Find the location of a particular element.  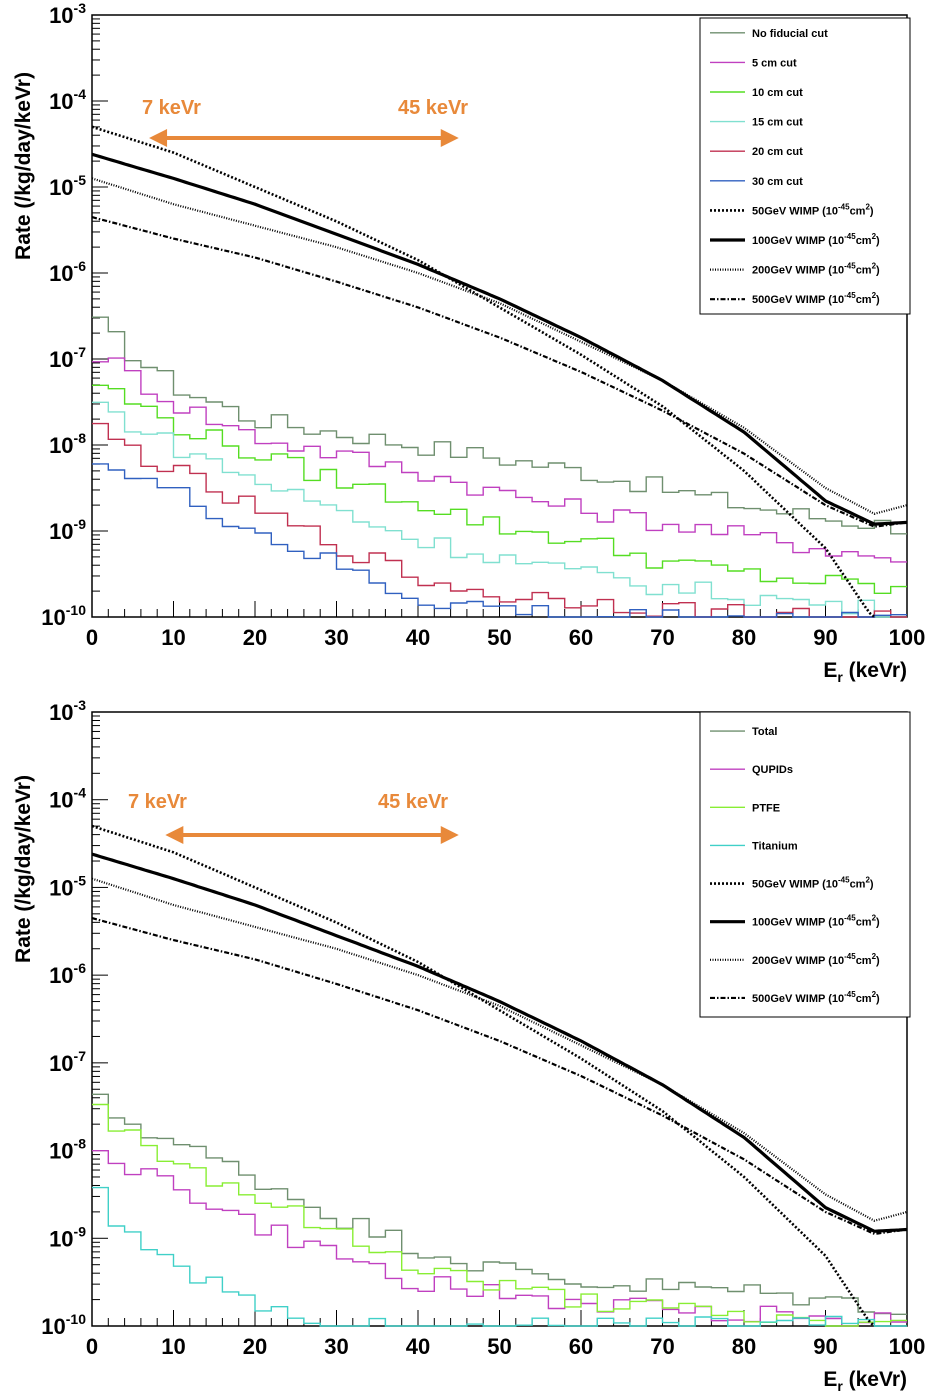

legend-entry-label: 5 cm cut is located at coordinates (774, 63).